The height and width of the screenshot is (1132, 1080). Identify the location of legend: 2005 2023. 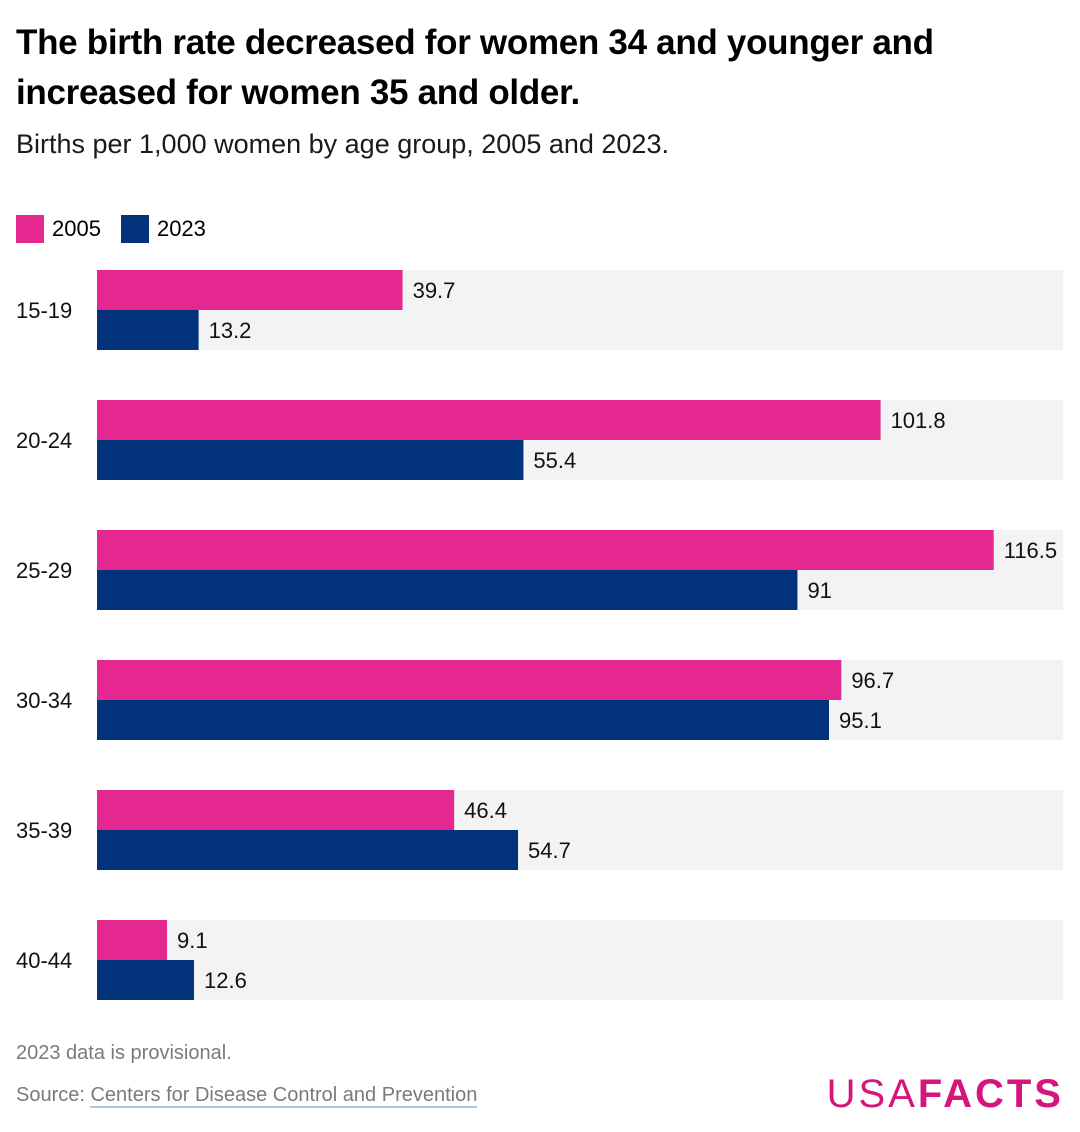
(121, 229).